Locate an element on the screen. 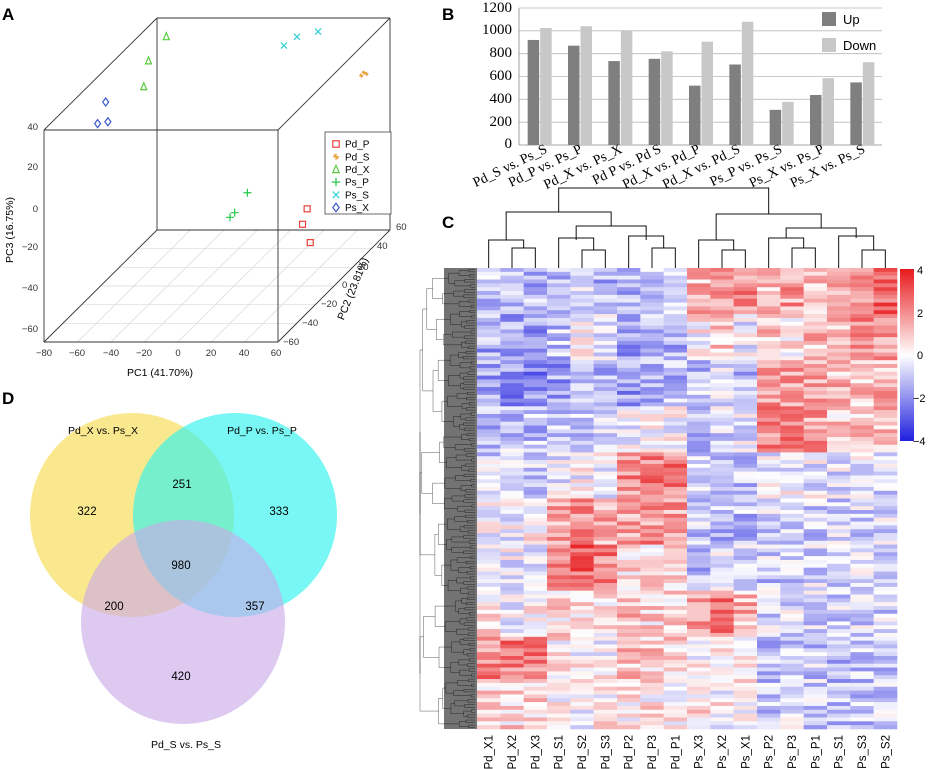  bar-up is located at coordinates (574, 95).